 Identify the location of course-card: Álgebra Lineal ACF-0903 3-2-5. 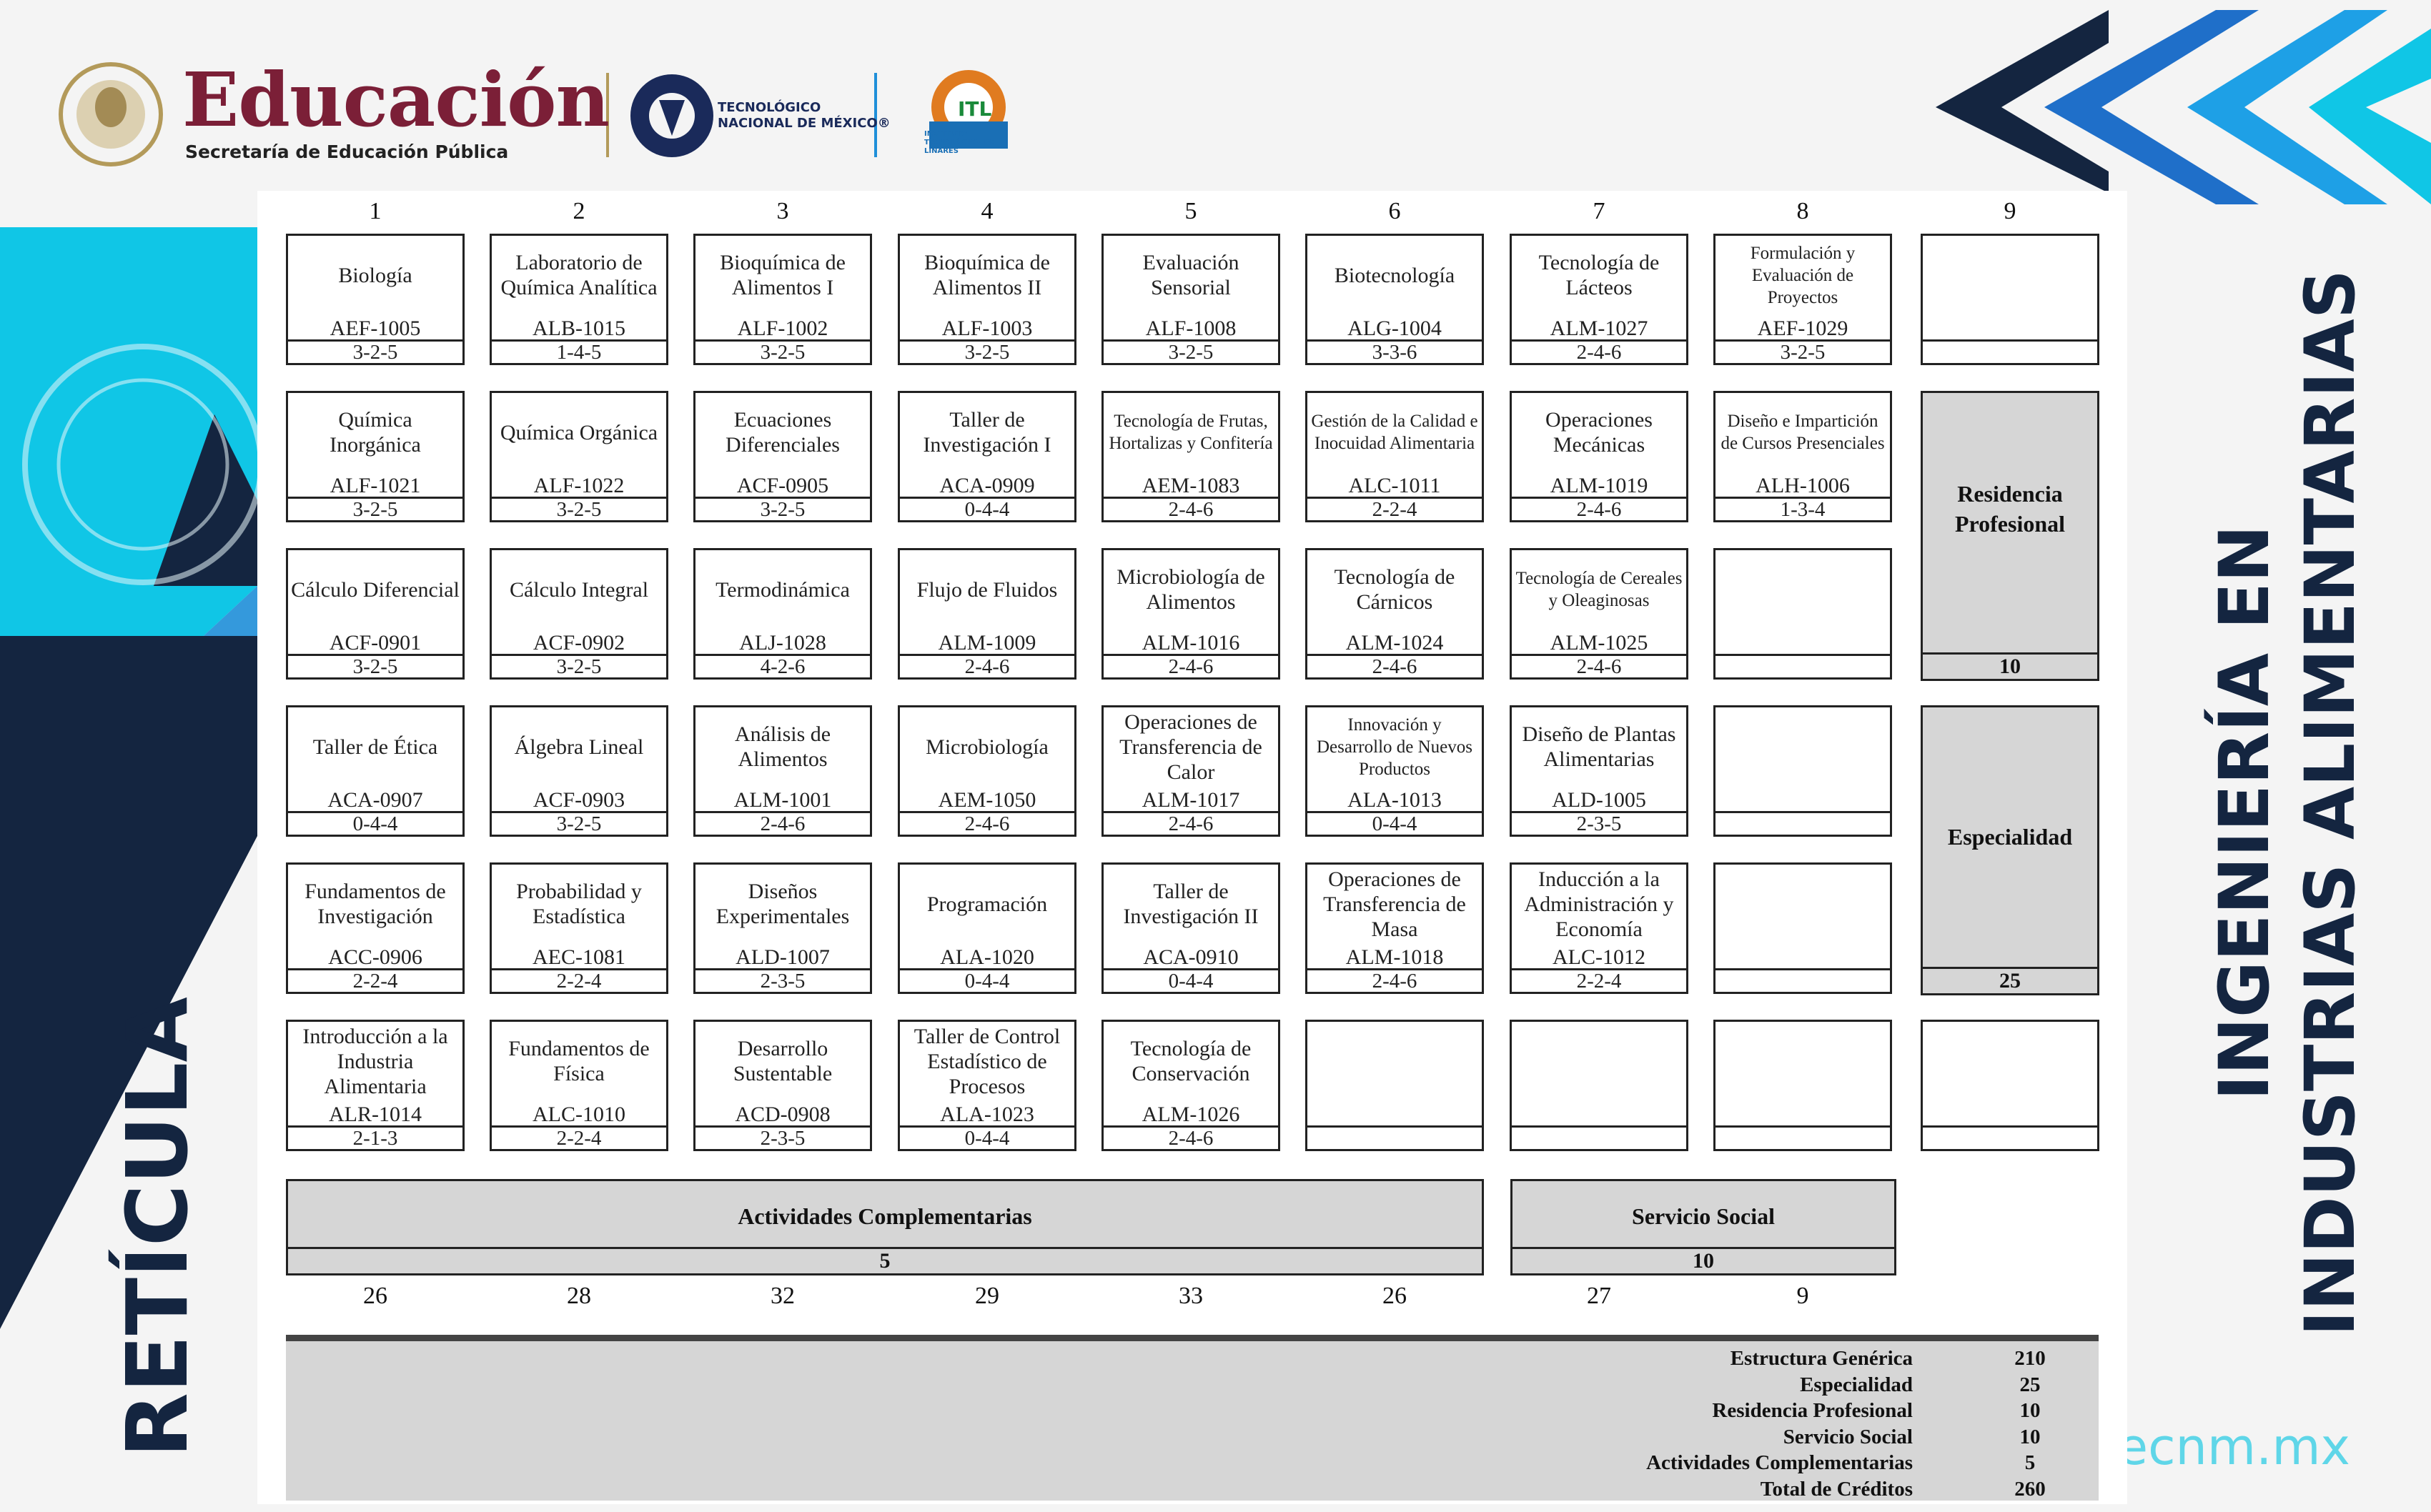
(579, 771).